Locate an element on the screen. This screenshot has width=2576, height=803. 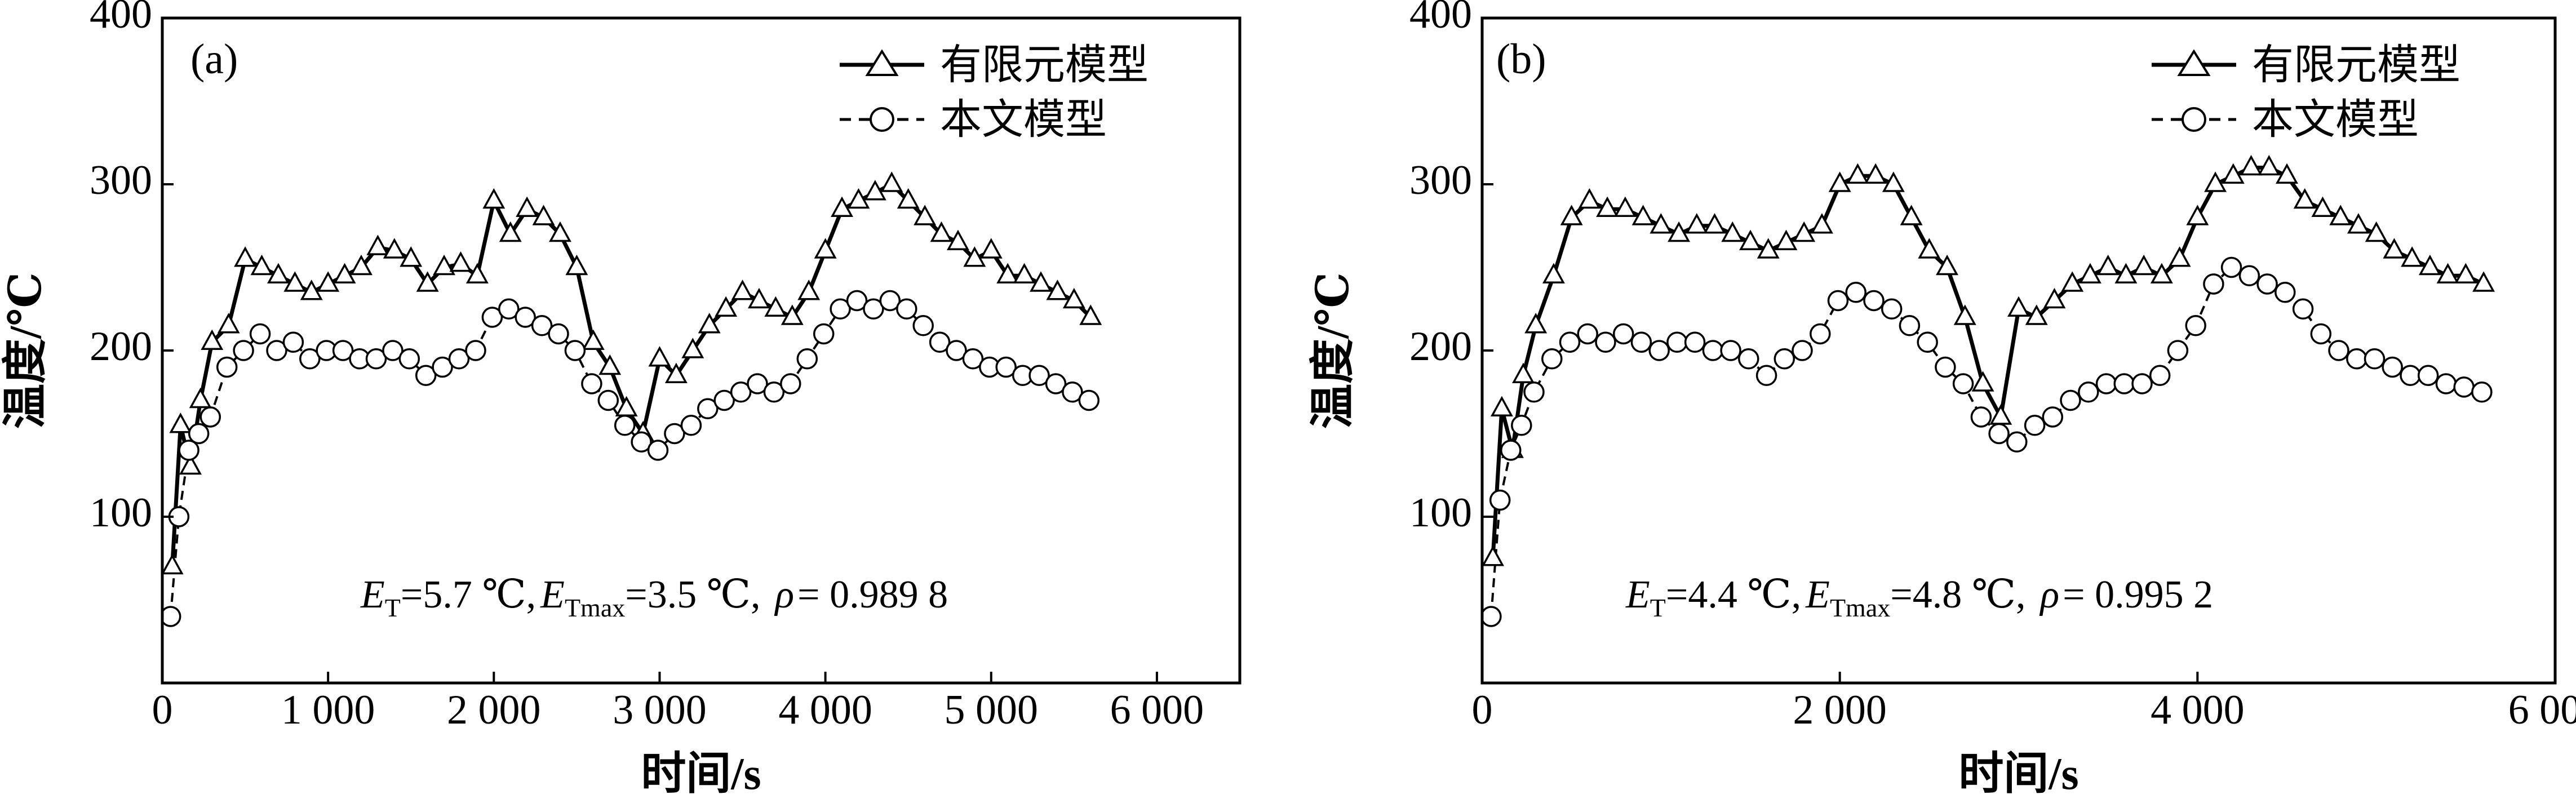
y-axis-label-b: 温度/℃ is located at coordinates (1334, 350).